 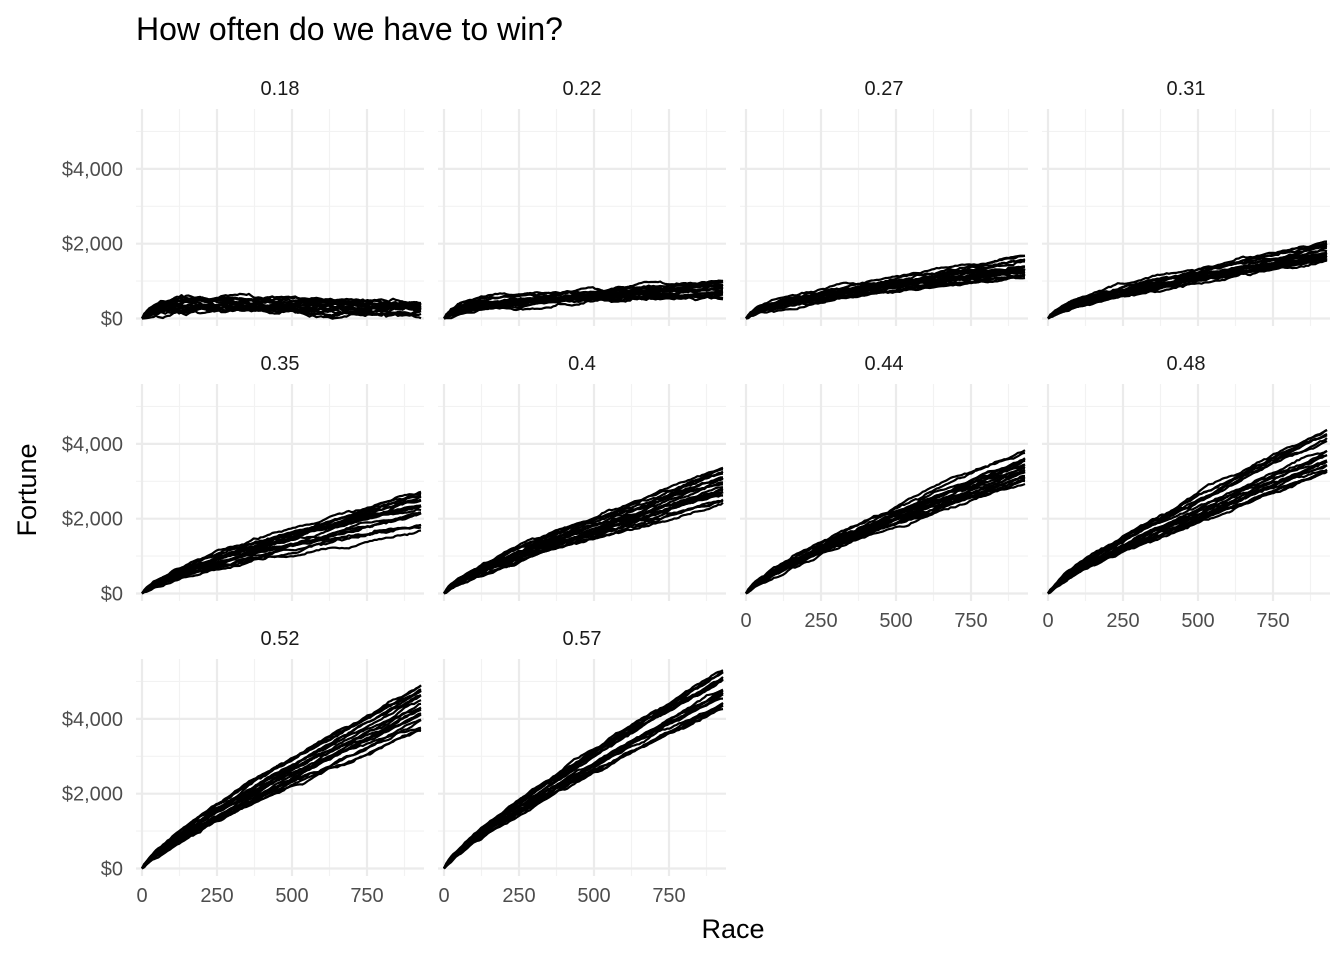 I want to click on facet-panel: 0.48 0 250 500 750, so click(x=1186, y=492).